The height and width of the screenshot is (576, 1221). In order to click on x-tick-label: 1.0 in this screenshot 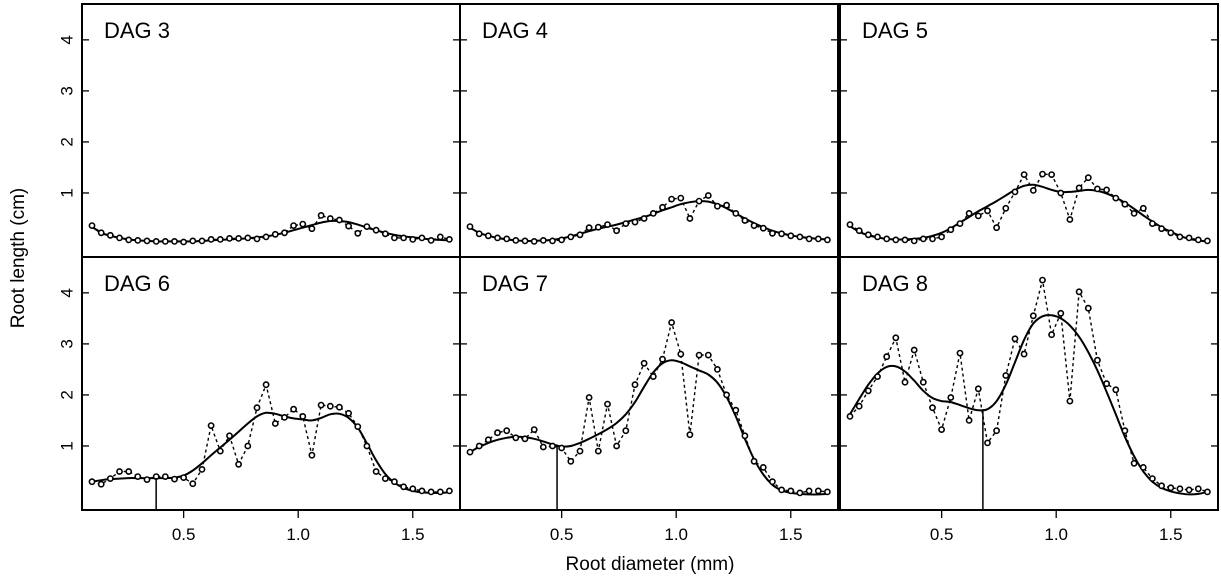, I will do `click(676, 534)`.